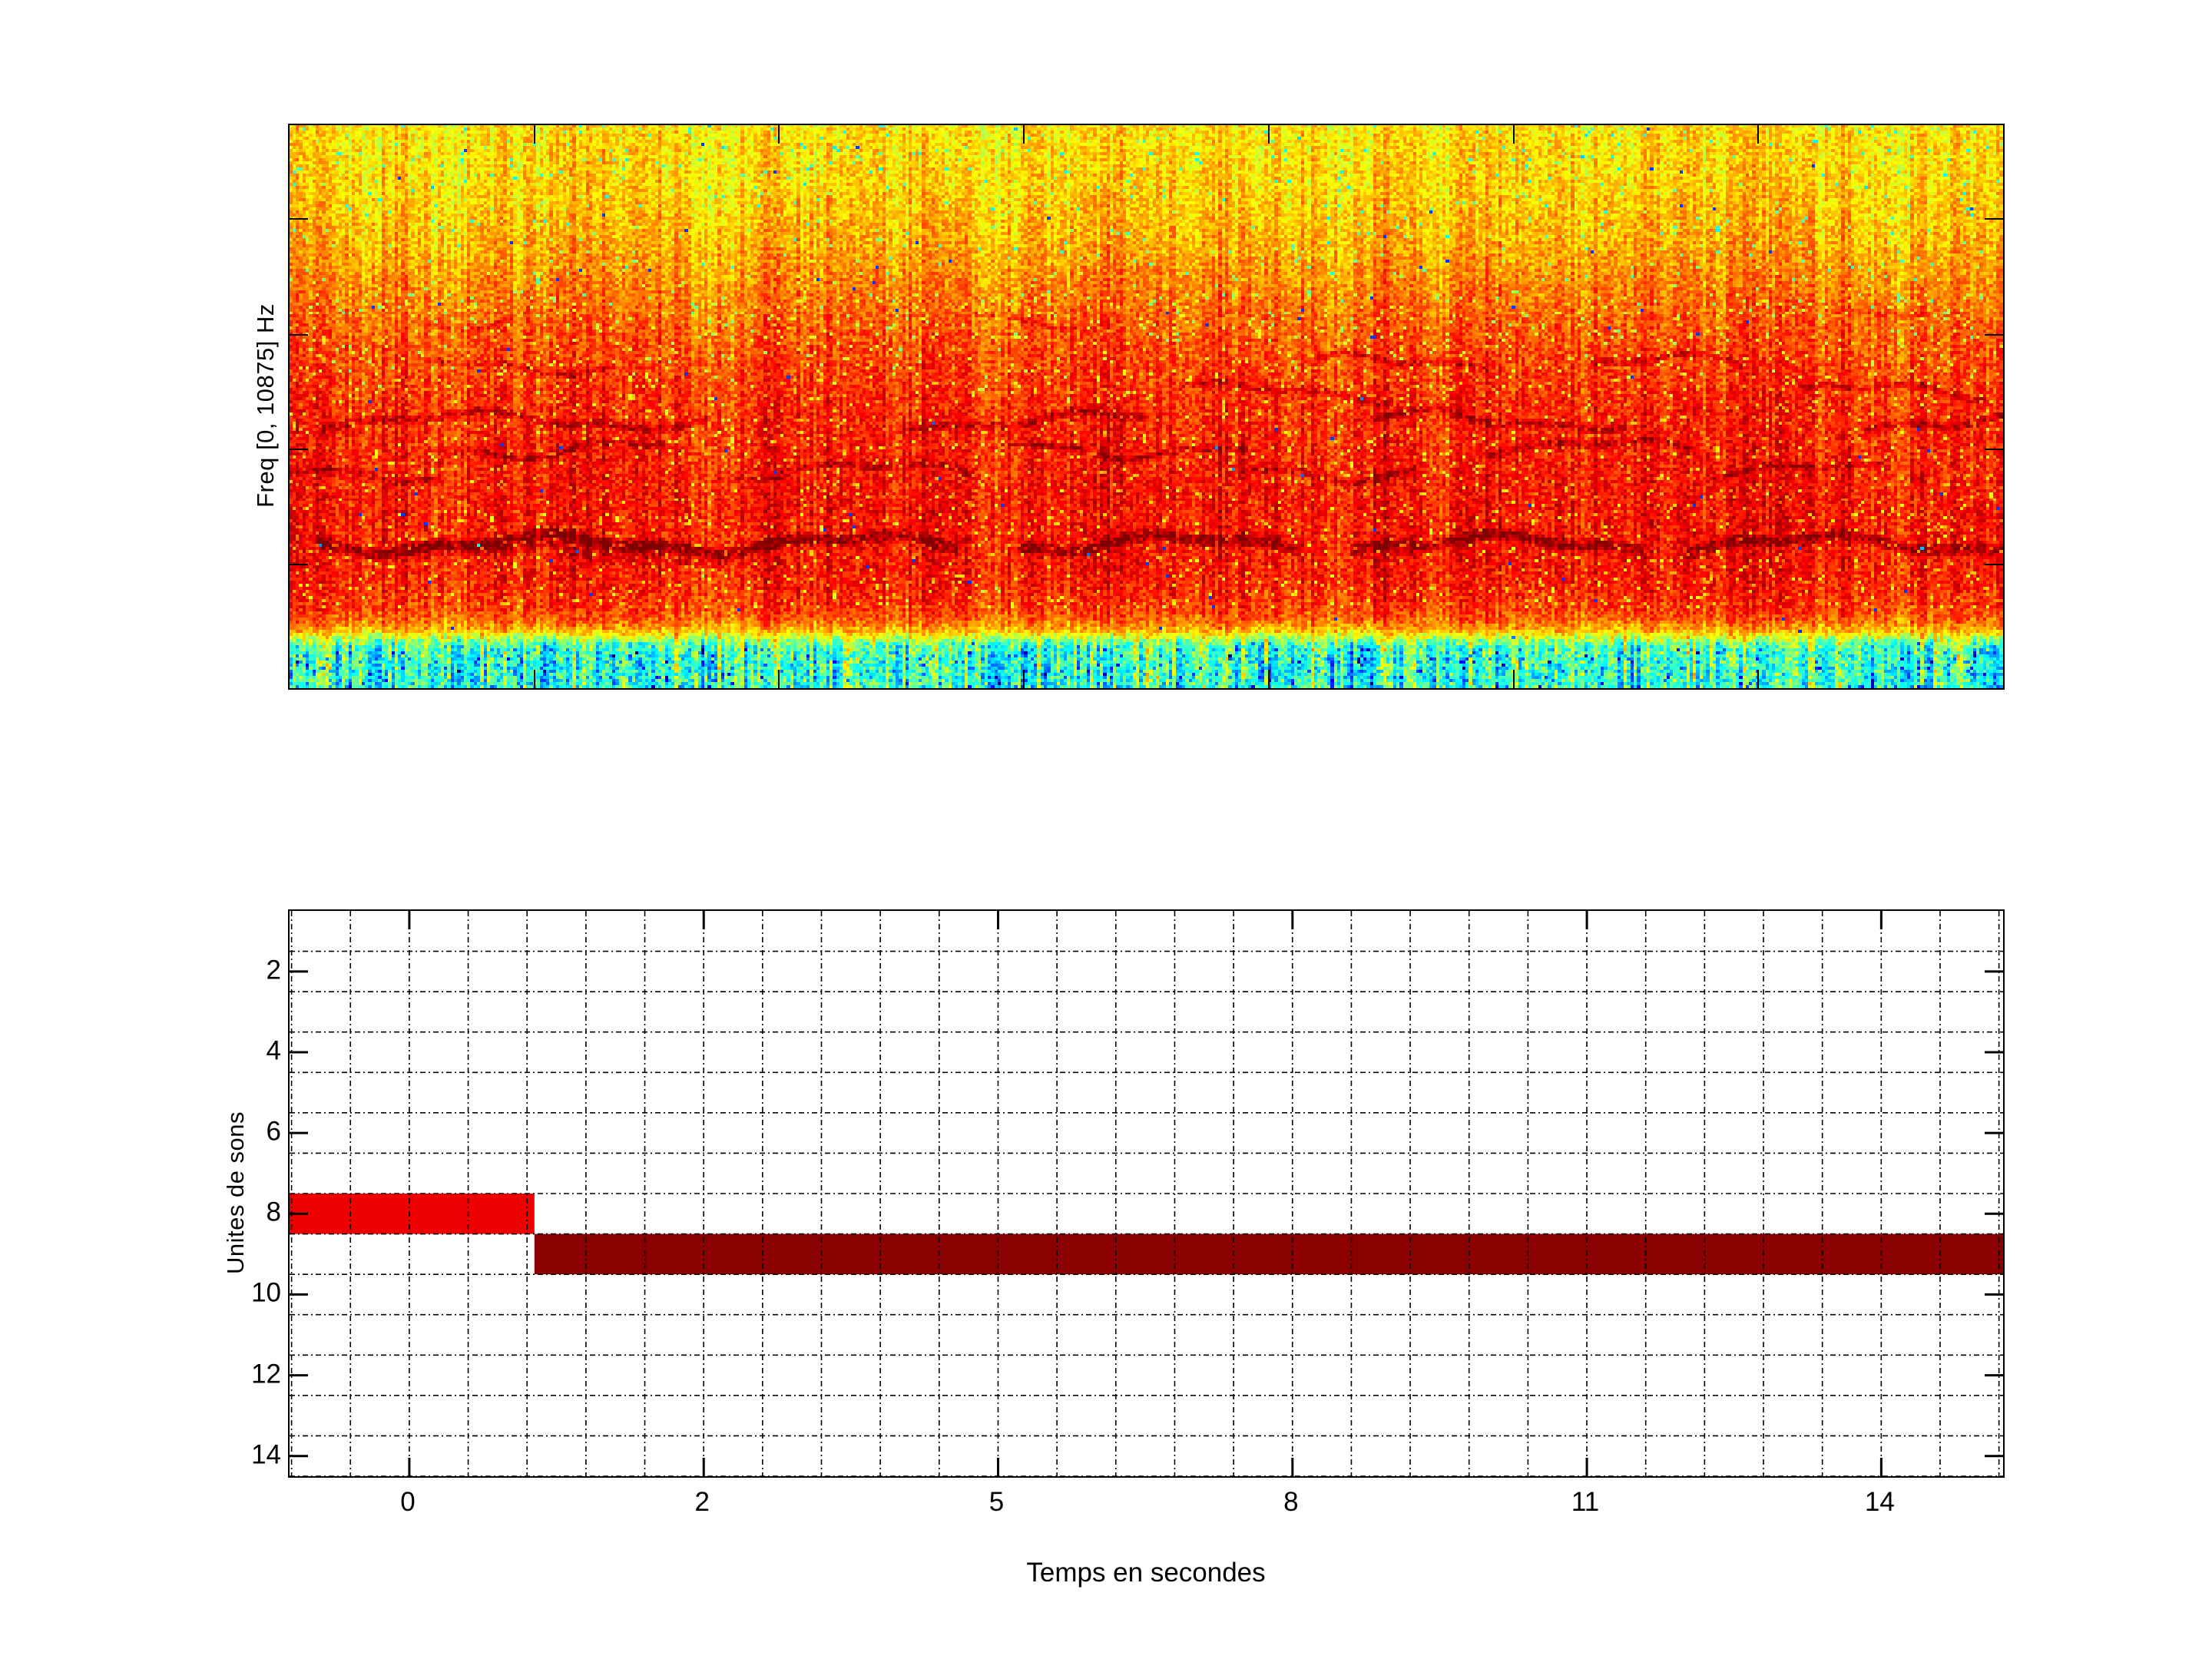 The width and height of the screenshot is (2212, 1659). I want to click on spectrogram-ylabel: Freq [0, 10875] Hz, so click(266, 405).